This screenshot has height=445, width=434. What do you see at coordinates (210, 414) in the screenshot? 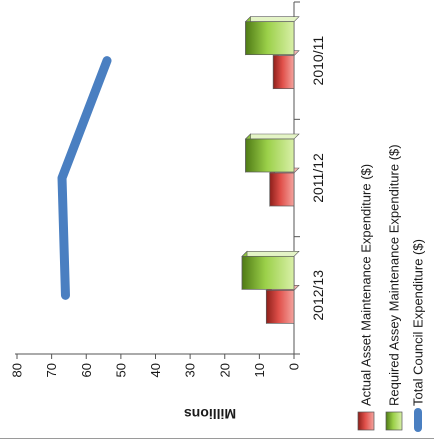
I see `unit-label: Millions` at bounding box center [210, 414].